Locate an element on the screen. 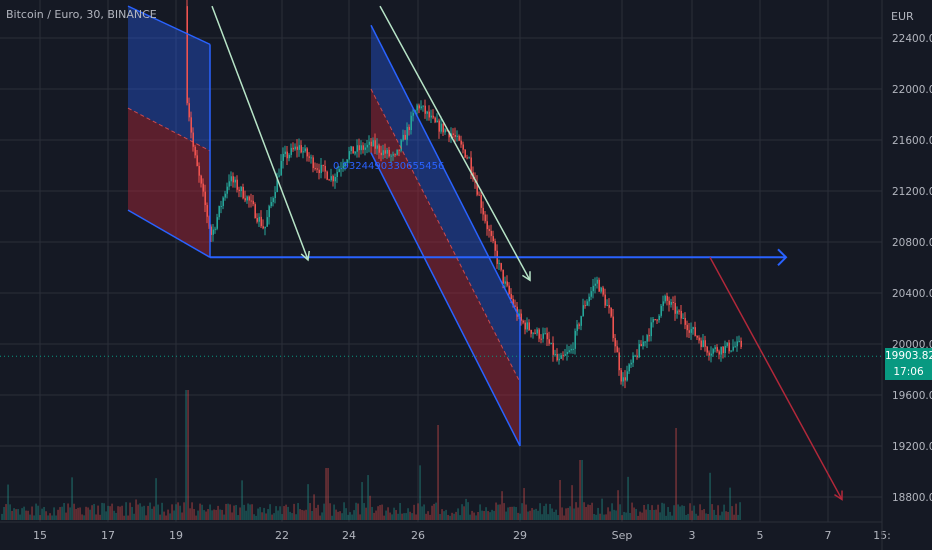 The image size is (932, 550). fib-annotation: 0.9324490330655456 is located at coordinates (389, 166).